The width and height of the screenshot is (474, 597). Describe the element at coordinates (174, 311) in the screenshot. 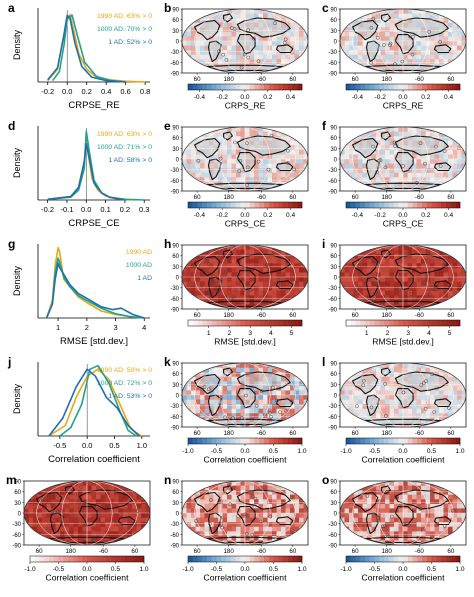

I see `lat-label: -90` at that location.